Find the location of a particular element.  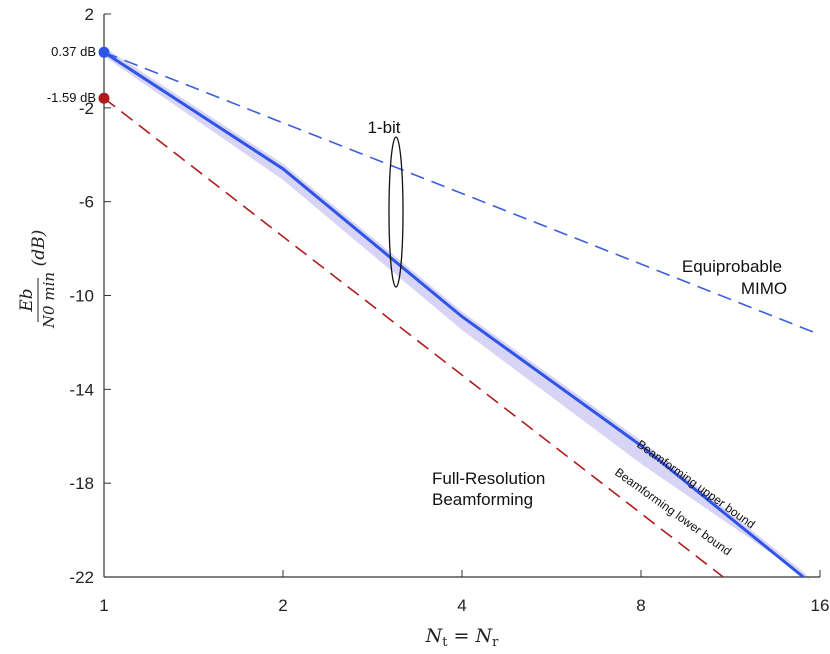

y-tick-label: 2 is located at coordinates (89, 14).